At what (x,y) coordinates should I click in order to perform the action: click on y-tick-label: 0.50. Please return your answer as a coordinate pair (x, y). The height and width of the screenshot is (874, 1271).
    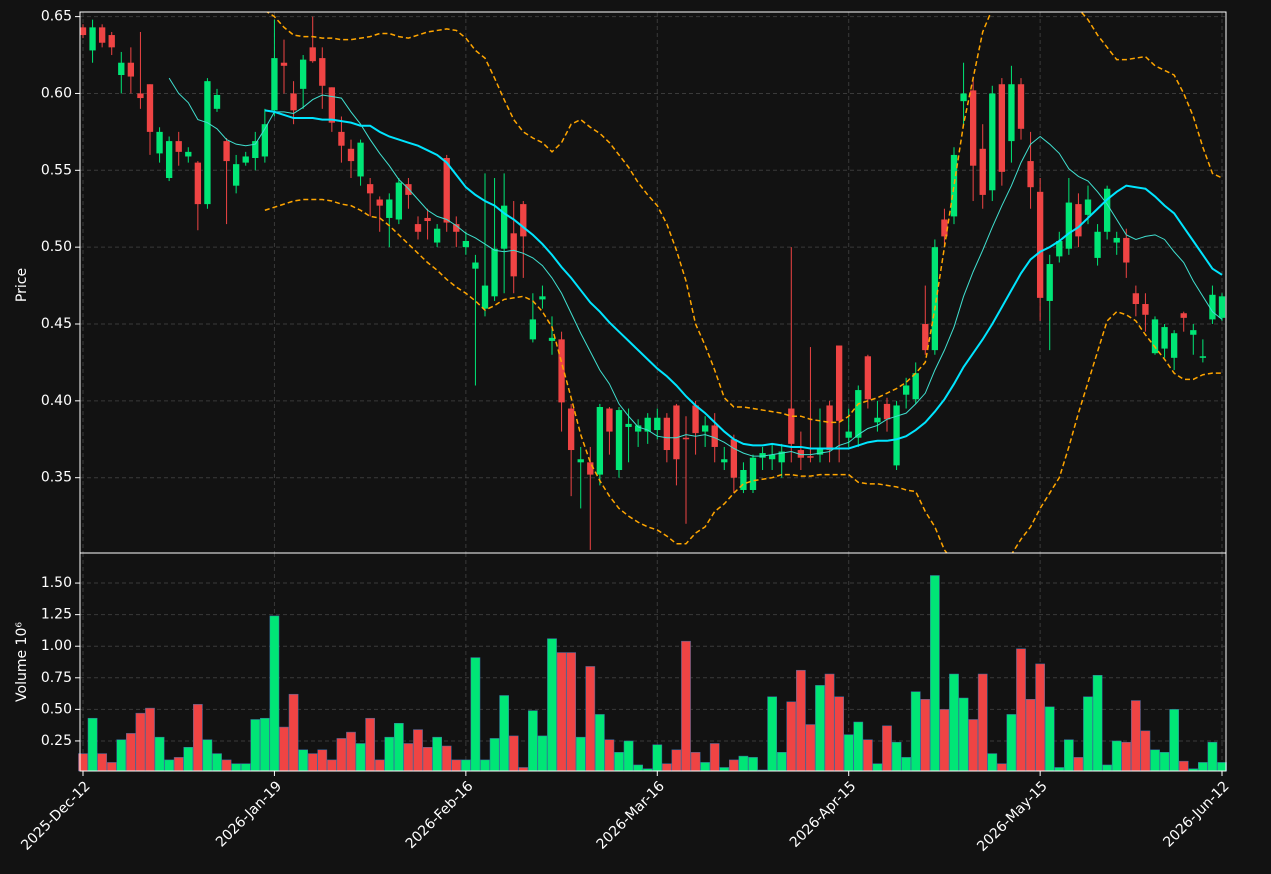
    Looking at the image, I should click on (56, 709).